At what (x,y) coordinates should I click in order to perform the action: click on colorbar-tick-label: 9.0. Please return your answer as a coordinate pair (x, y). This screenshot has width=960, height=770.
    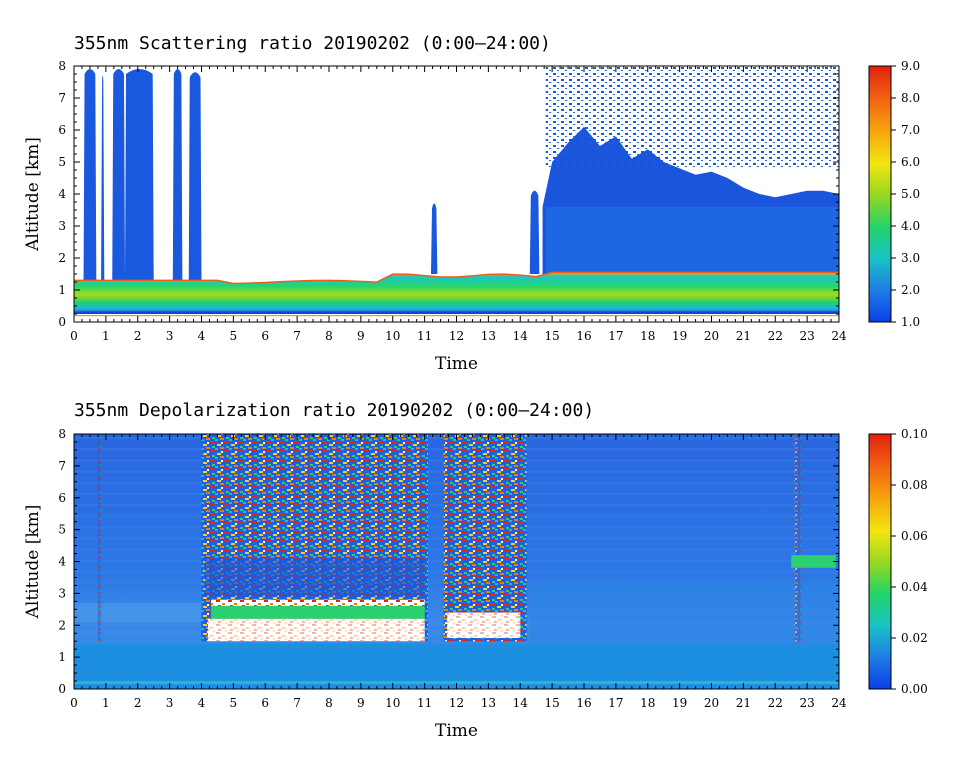
    Looking at the image, I should click on (910, 66).